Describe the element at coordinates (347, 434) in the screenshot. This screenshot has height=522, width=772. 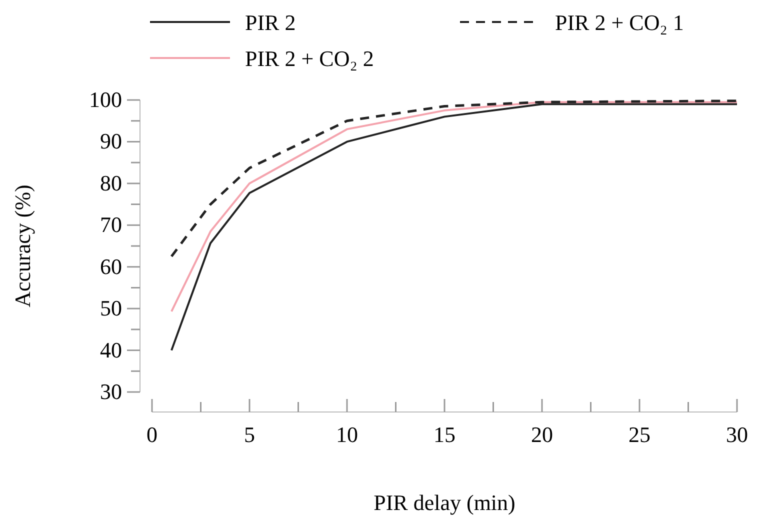
I see `x-tick-label: 10` at that location.